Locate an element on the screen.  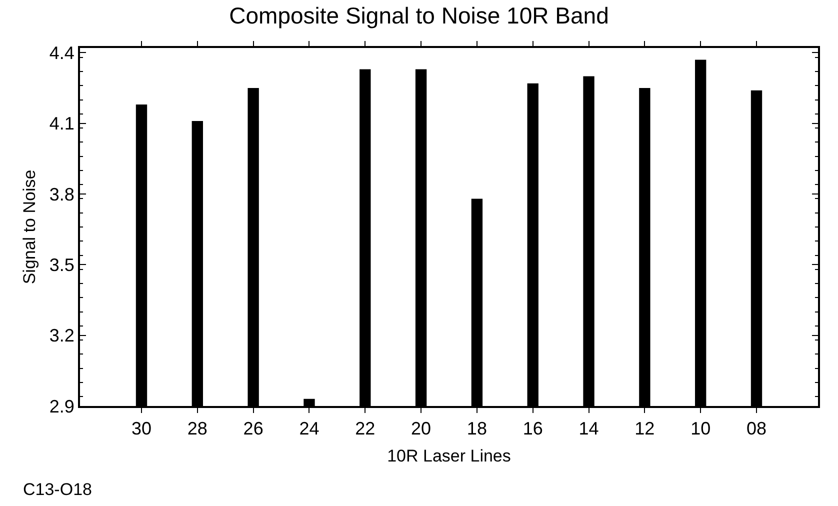
x-tick-label: 20 is located at coordinates (421, 428).